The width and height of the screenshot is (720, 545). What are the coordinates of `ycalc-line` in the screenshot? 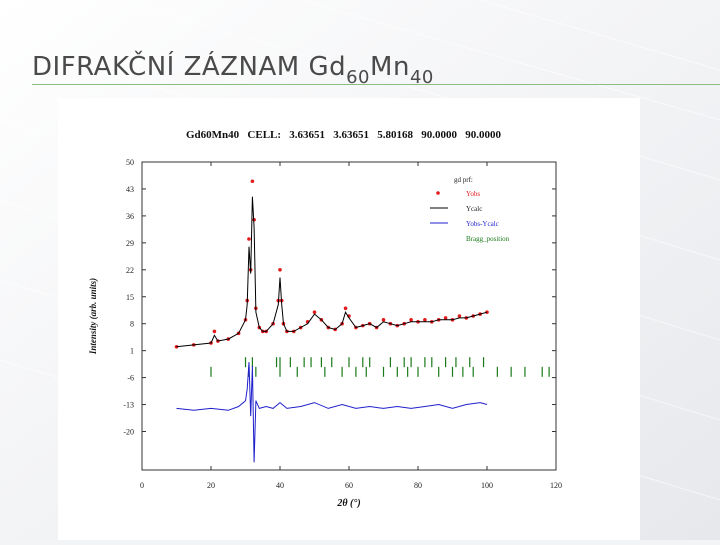 It's located at (332, 272).